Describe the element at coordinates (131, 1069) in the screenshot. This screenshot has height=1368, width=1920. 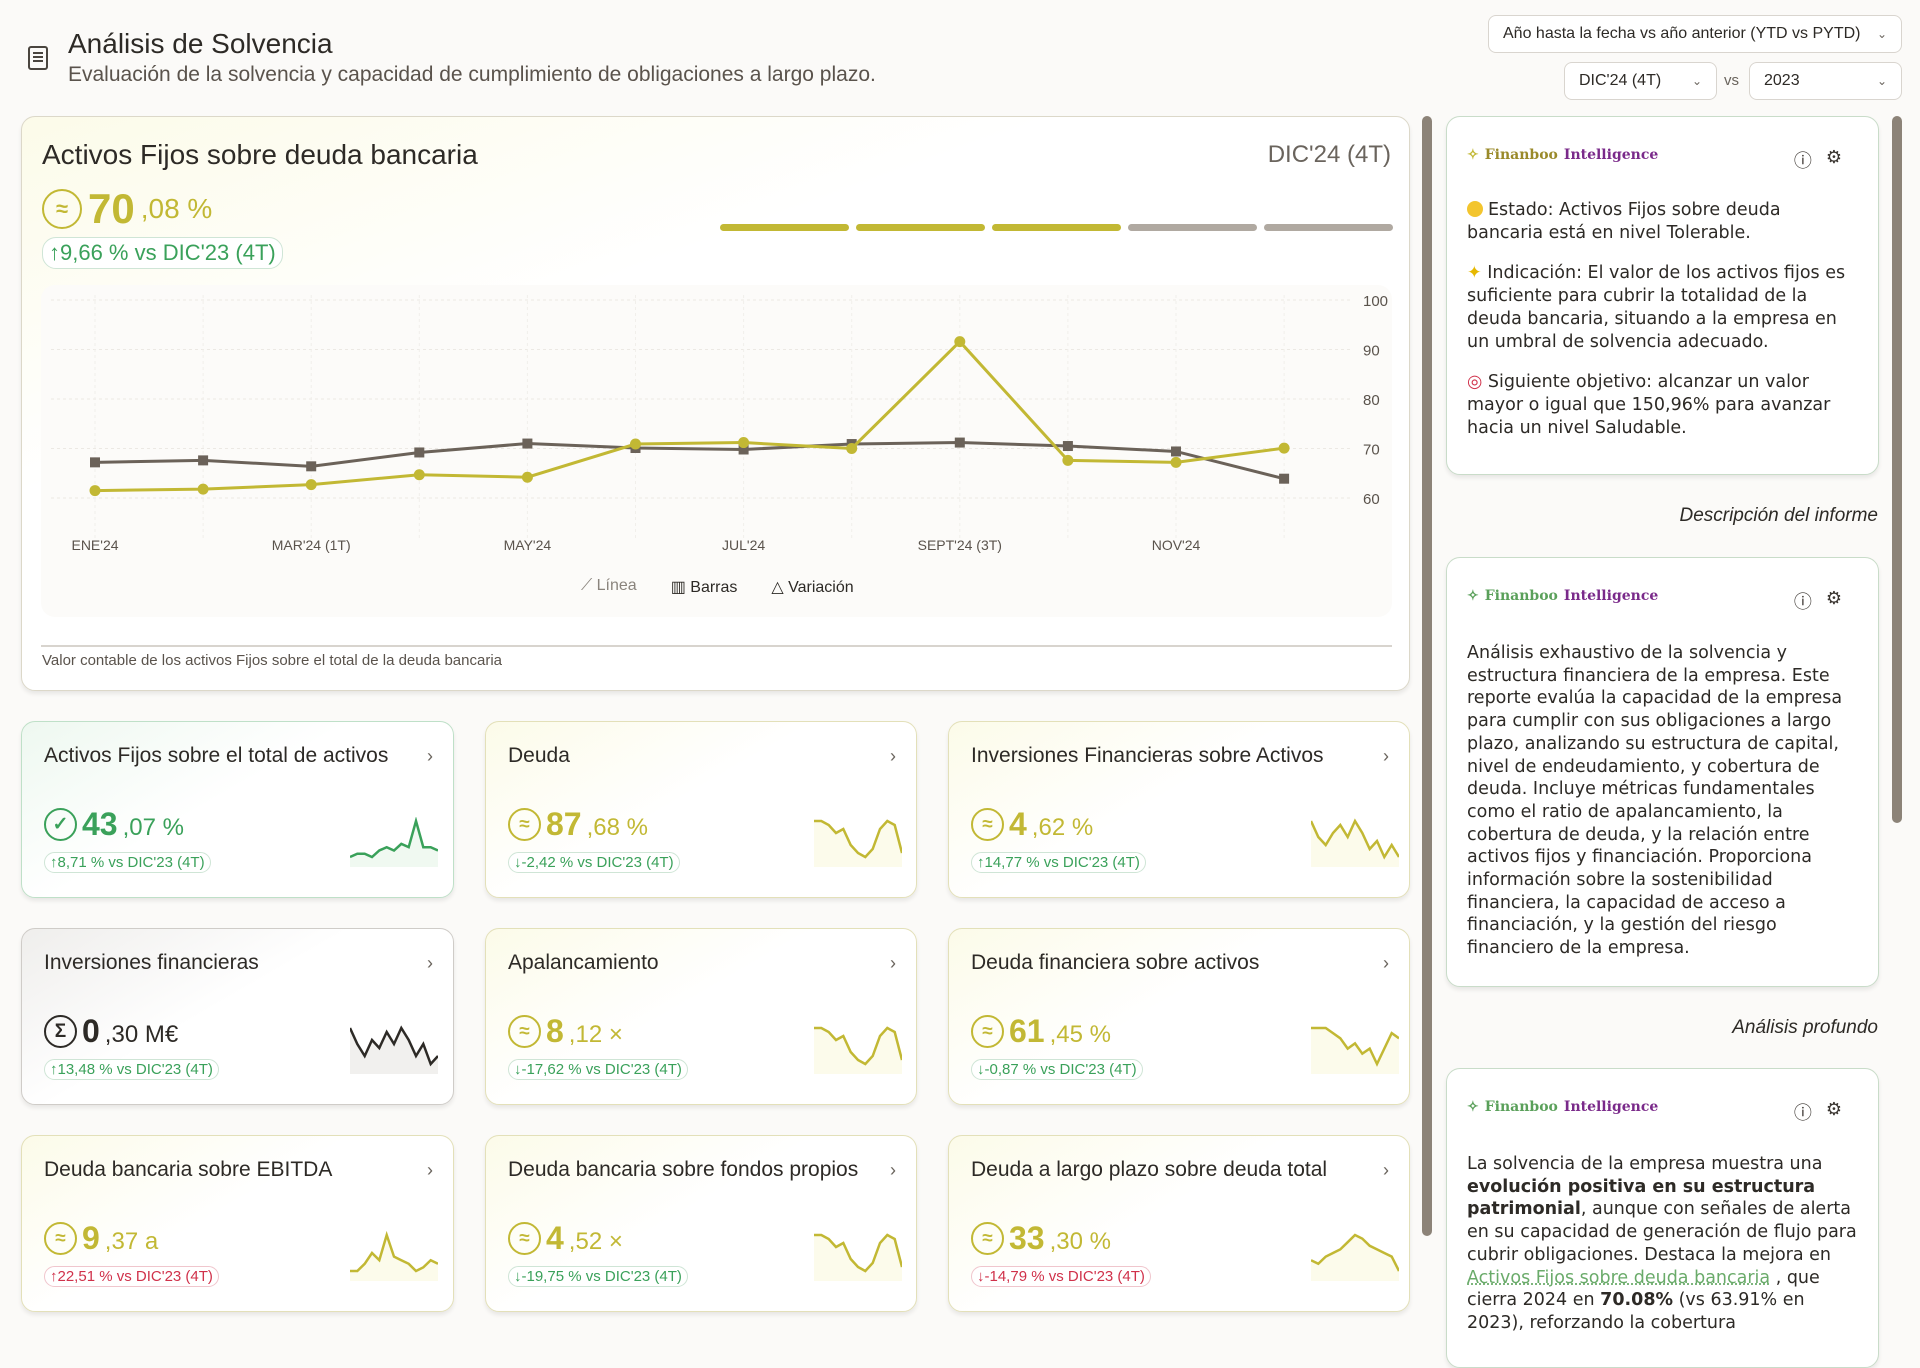
I see `variation-badge: ↑13,48 % vs DIC'23 (4T)` at that location.